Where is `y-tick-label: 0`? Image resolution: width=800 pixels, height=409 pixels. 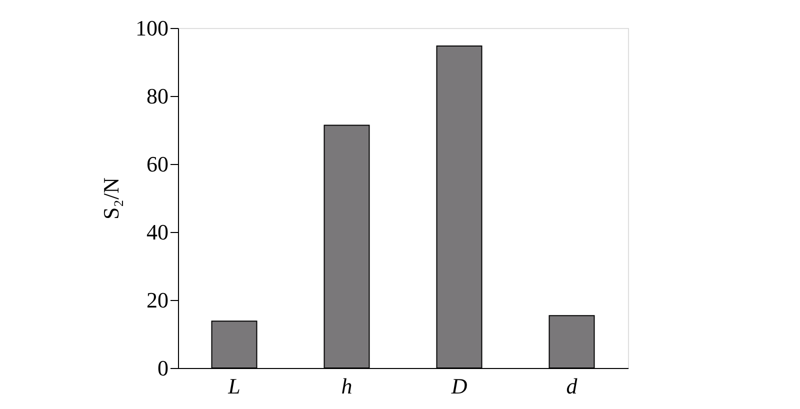
y-tick-label: 0 is located at coordinates (163, 368).